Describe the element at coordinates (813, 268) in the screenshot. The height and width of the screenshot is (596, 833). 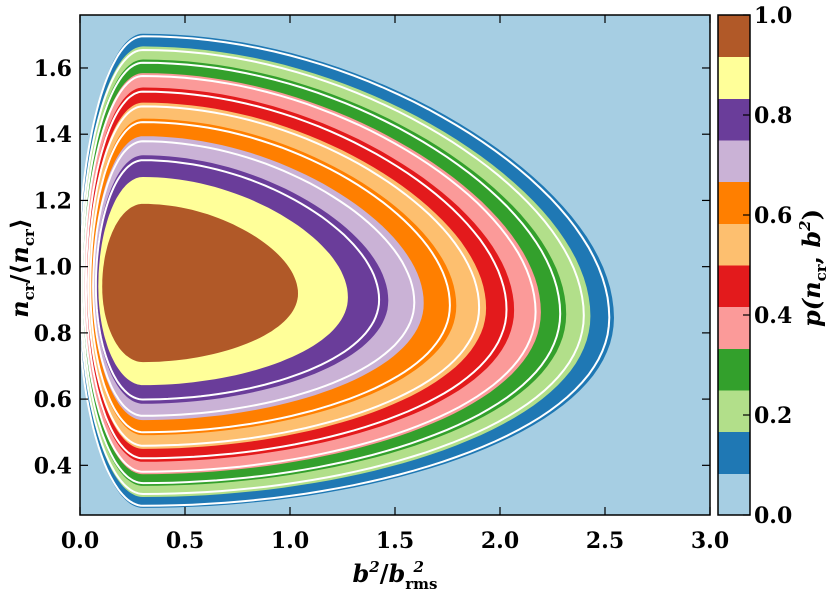
I see `colorbar-label: p(ncr, b2)` at that location.